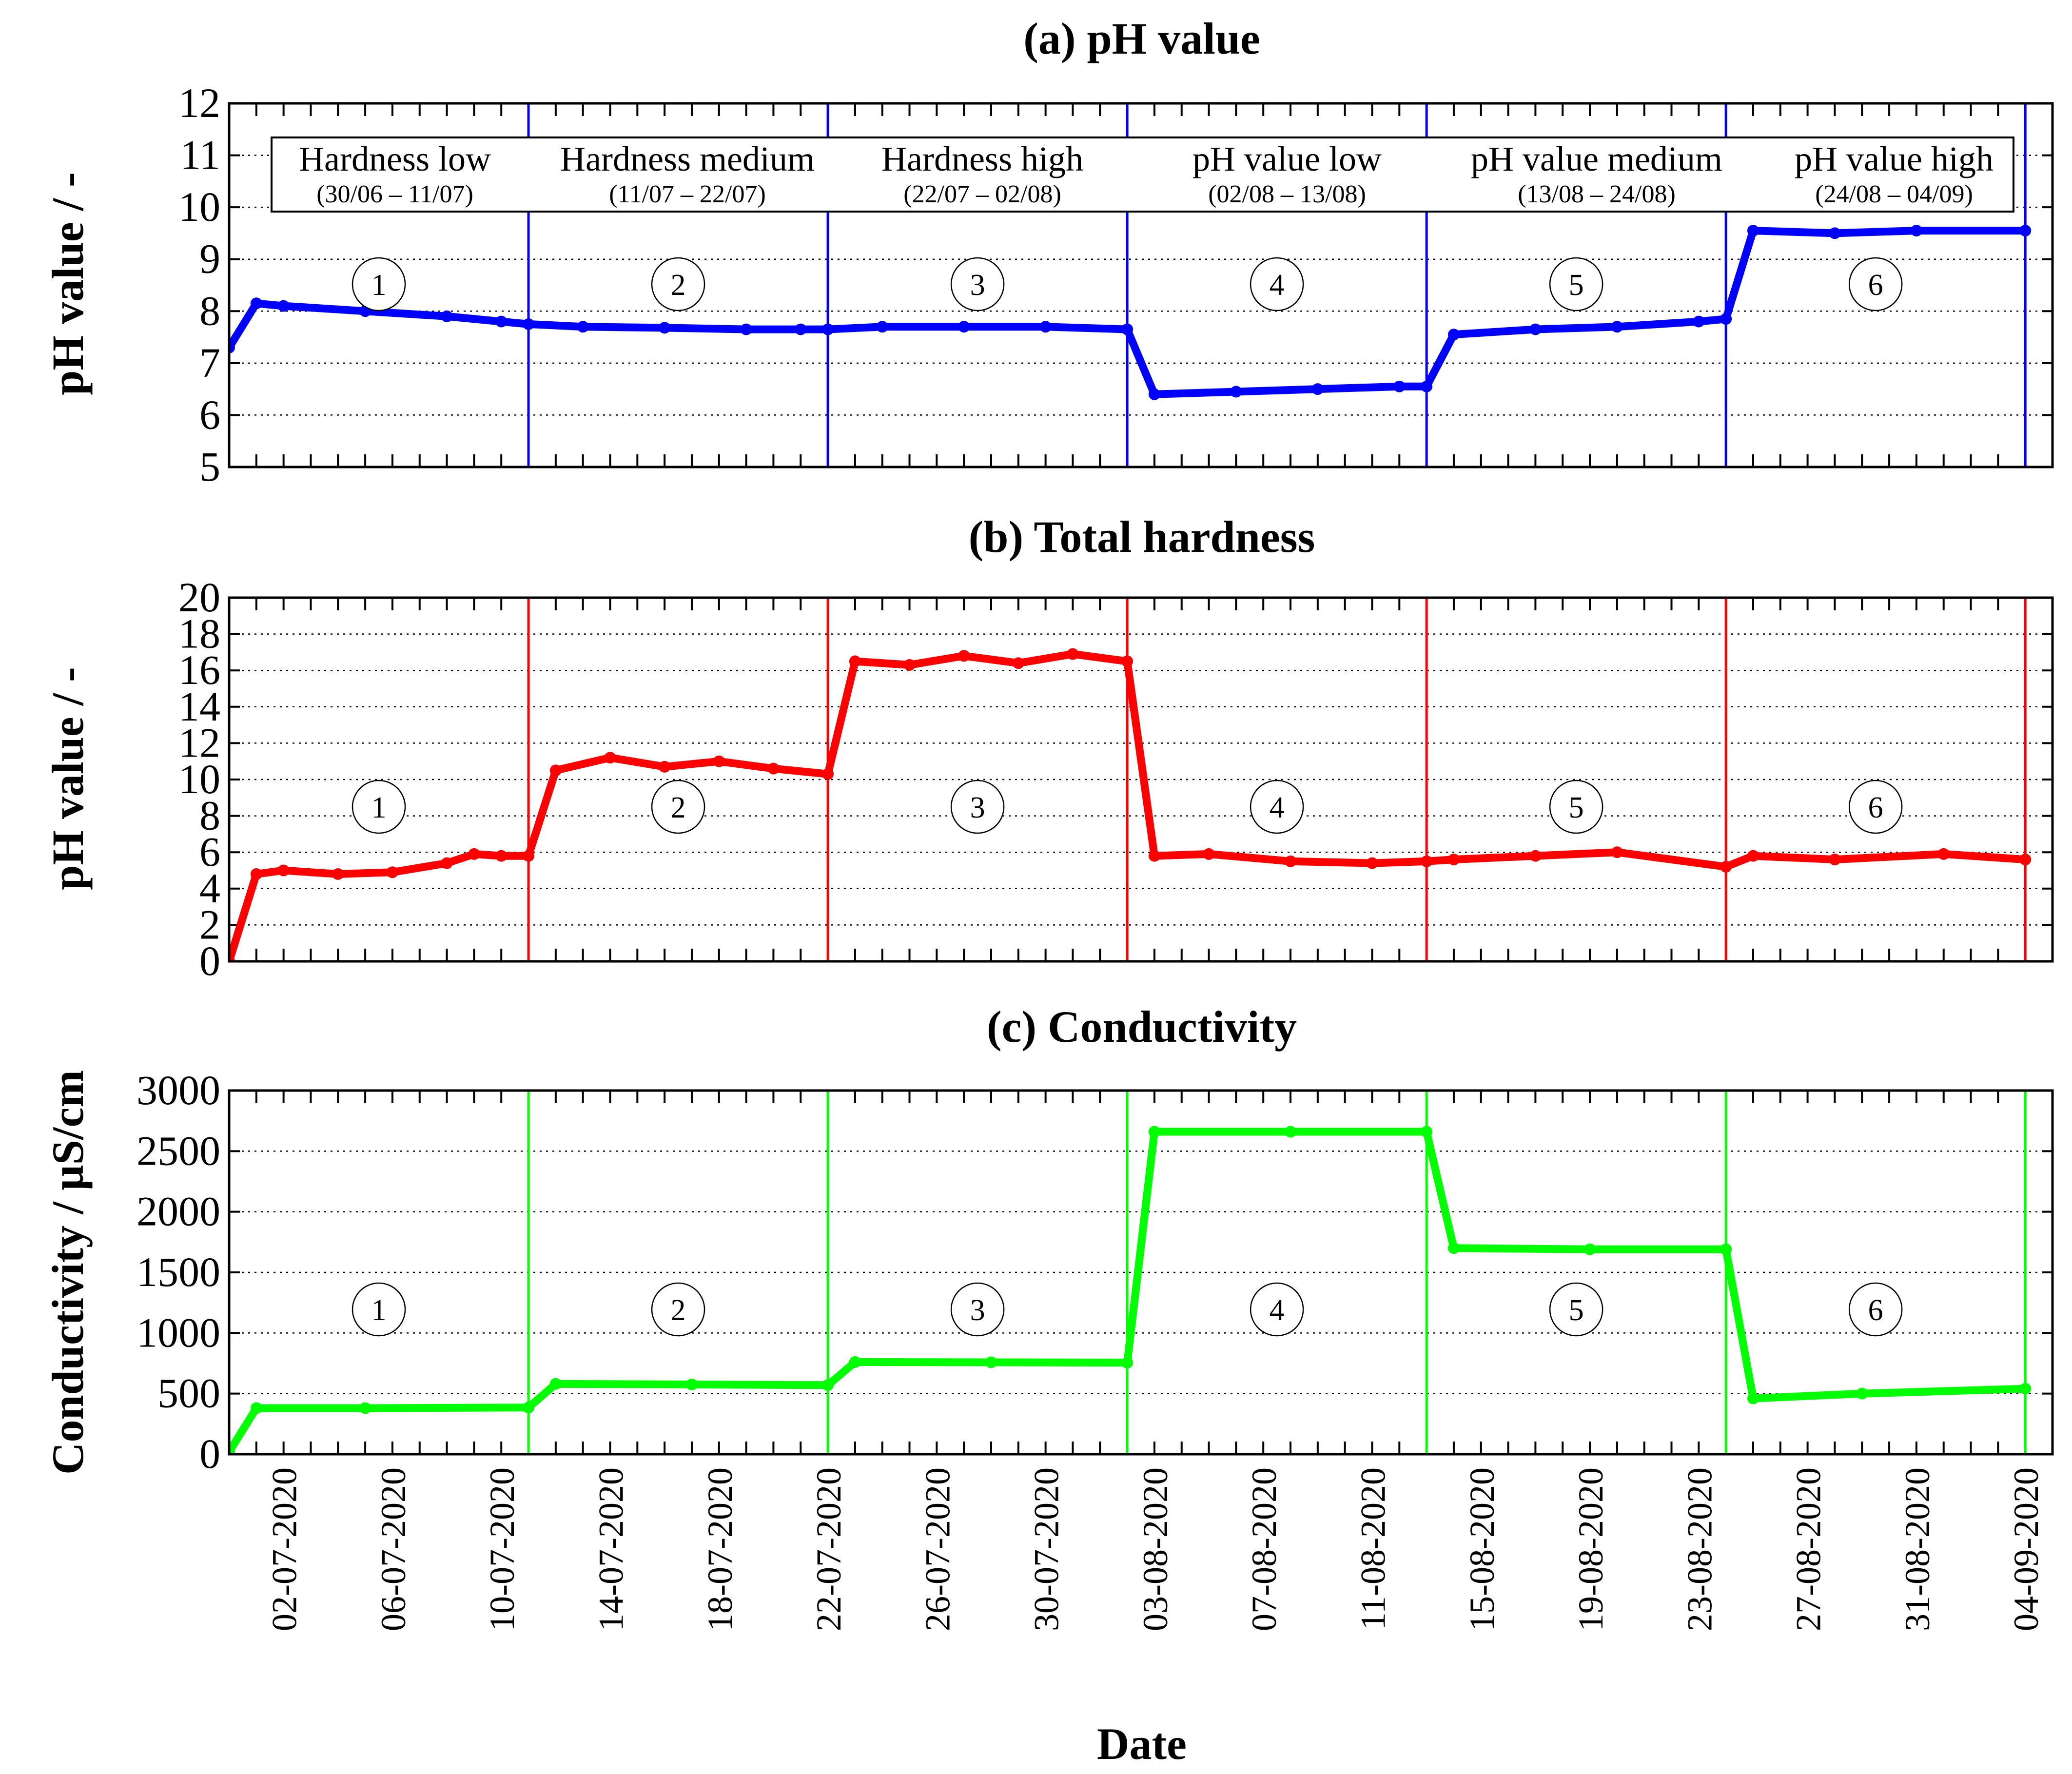 The image size is (2072, 1774). I want to click on y-tick-label: 1000, so click(178, 1332).